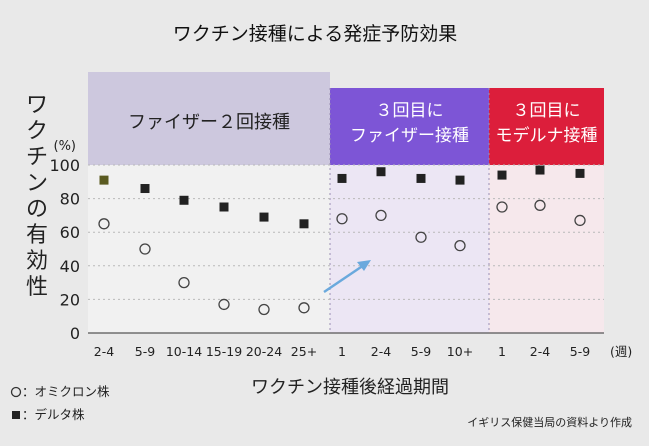 The image size is (649, 446). Describe the element at coordinates (16, 392) in the screenshot. I see `legend-omicron-marker` at that location.